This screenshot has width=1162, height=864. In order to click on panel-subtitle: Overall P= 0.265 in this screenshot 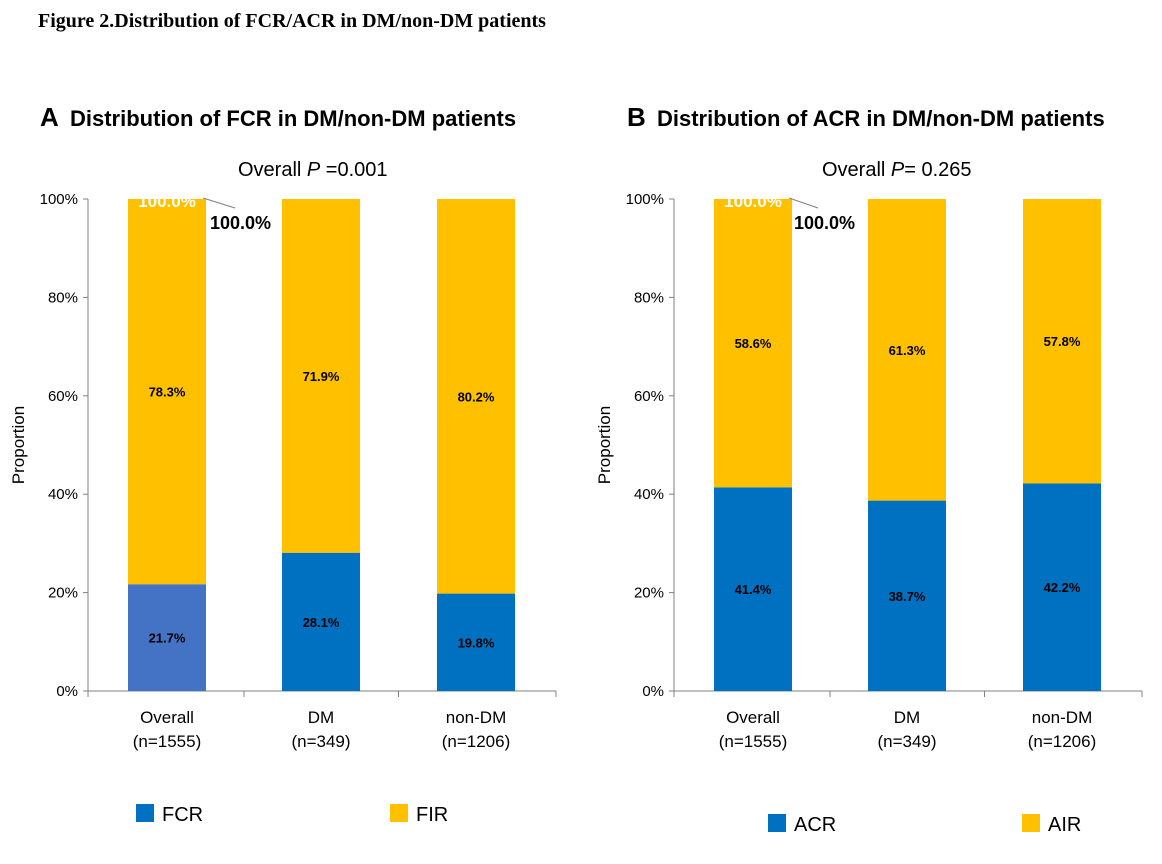, I will do `click(897, 170)`.